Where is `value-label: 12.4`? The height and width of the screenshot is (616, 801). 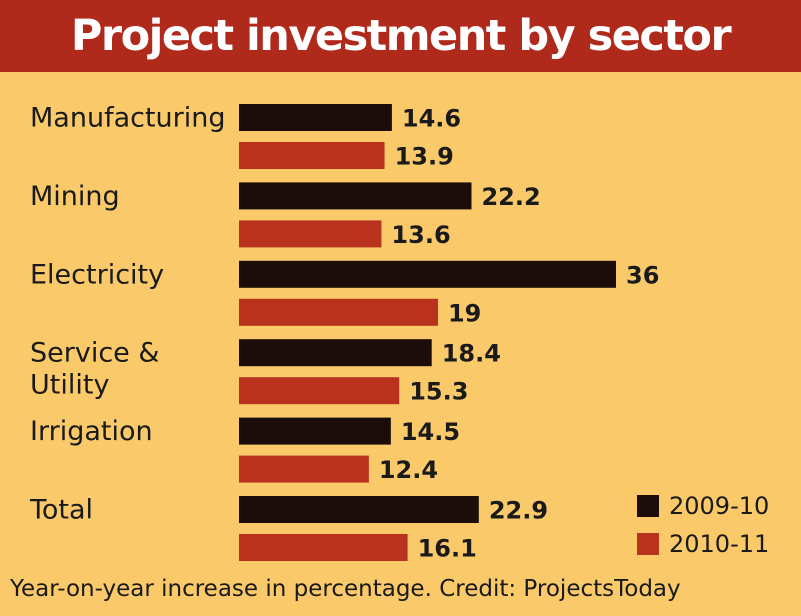
value-label: 12.4 is located at coordinates (408, 470).